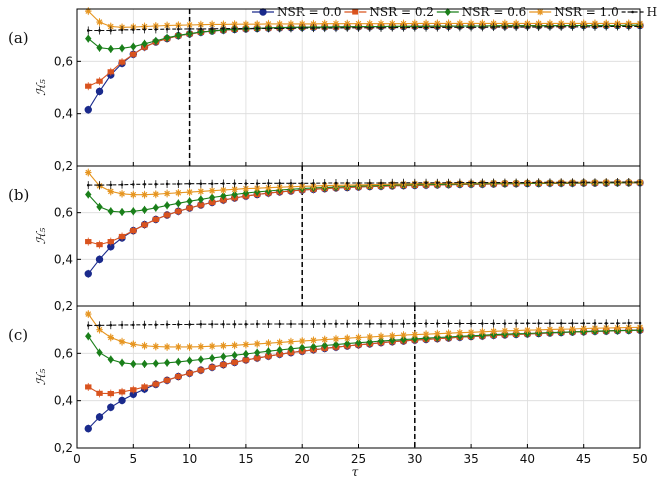 This screenshot has width=660, height=481. I want to click on y-tick-label: 0,2, so click(63, 166).